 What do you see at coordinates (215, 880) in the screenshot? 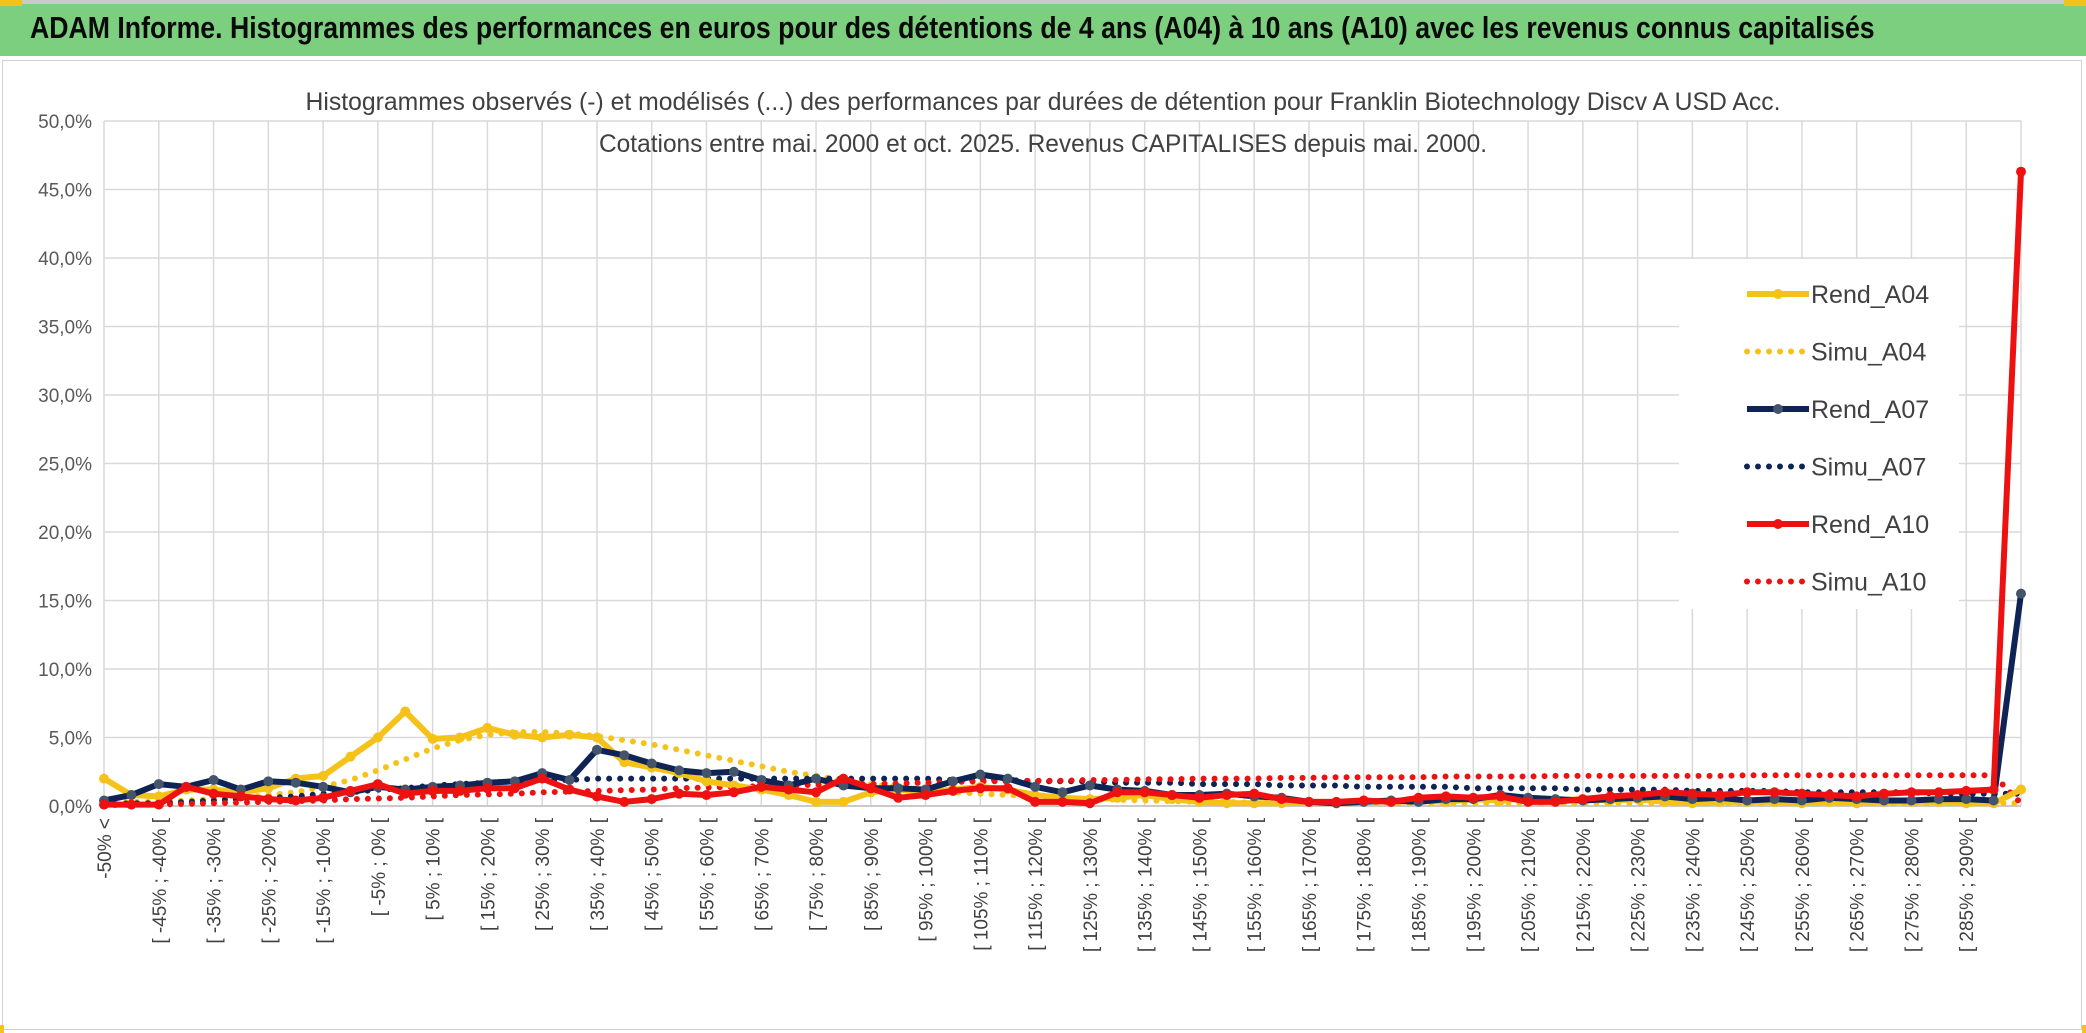
I see `x-tick-label: [ -35% ; -30% [` at bounding box center [215, 880].